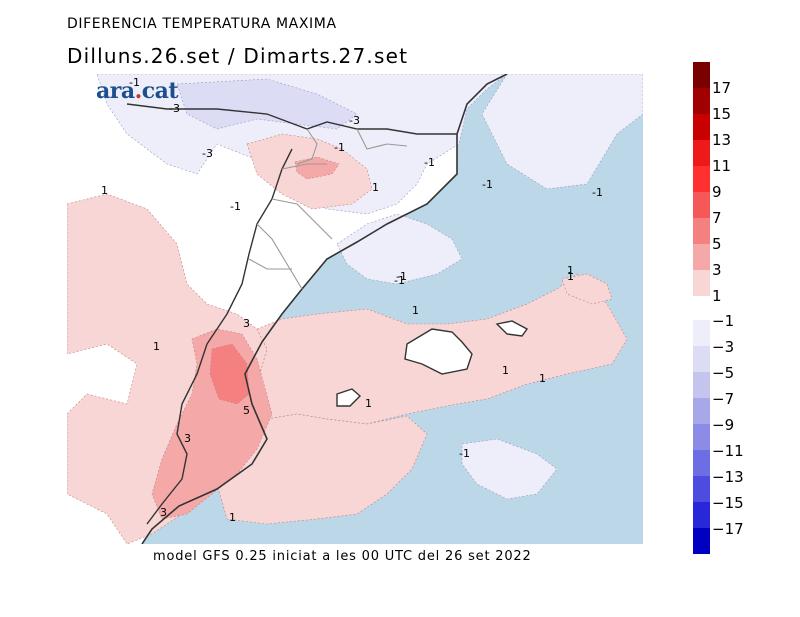 This screenshot has height=617, width=800. What do you see at coordinates (328, 209) in the screenshot?
I see `province-borders` at bounding box center [328, 209].